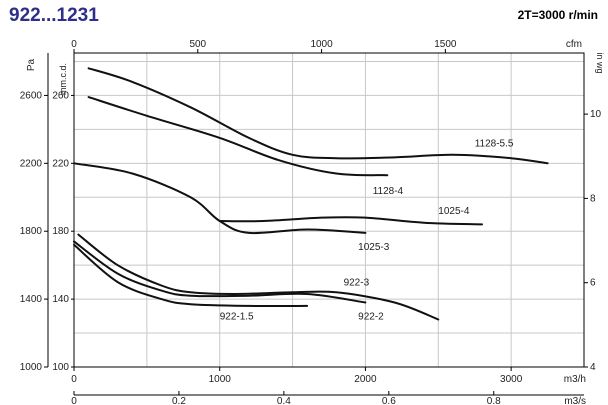 Image resolution: width=608 pixels, height=405 pixels. What do you see at coordinates (454, 211) in the screenshot?
I see `curve-label-1025-4: 1025-4` at bounding box center [454, 211].